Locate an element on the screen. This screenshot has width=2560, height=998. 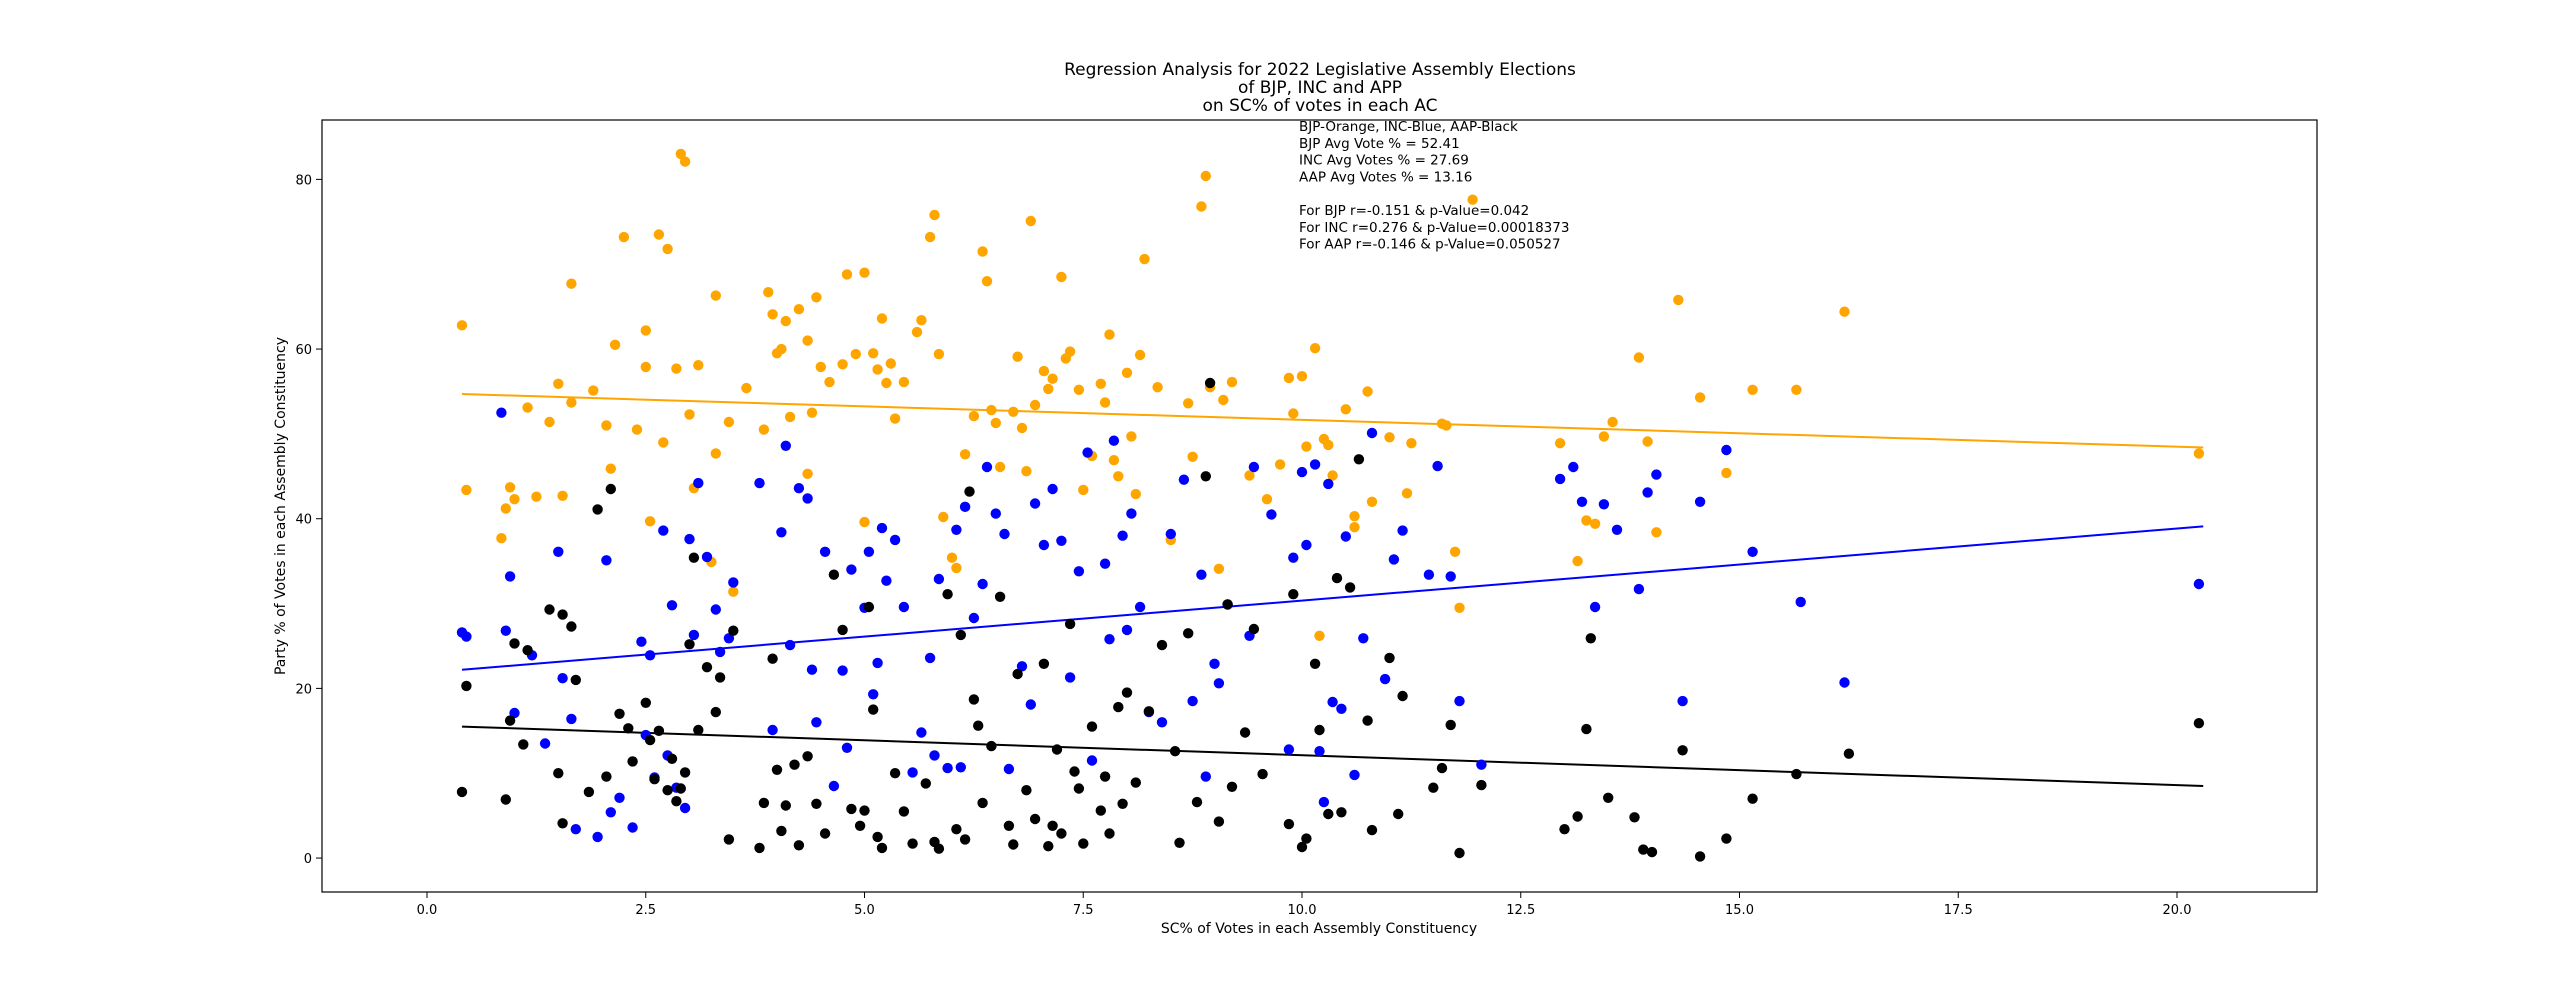
y-tick-label: 20 is located at coordinates (303, 689).